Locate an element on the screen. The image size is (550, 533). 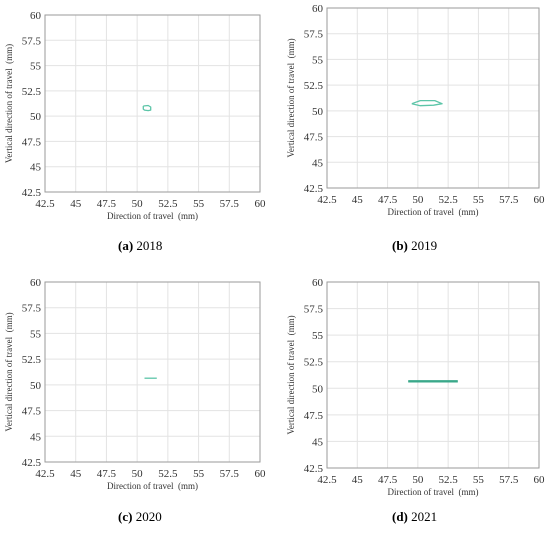
axes-frame-c is located at coordinates (152, 372).